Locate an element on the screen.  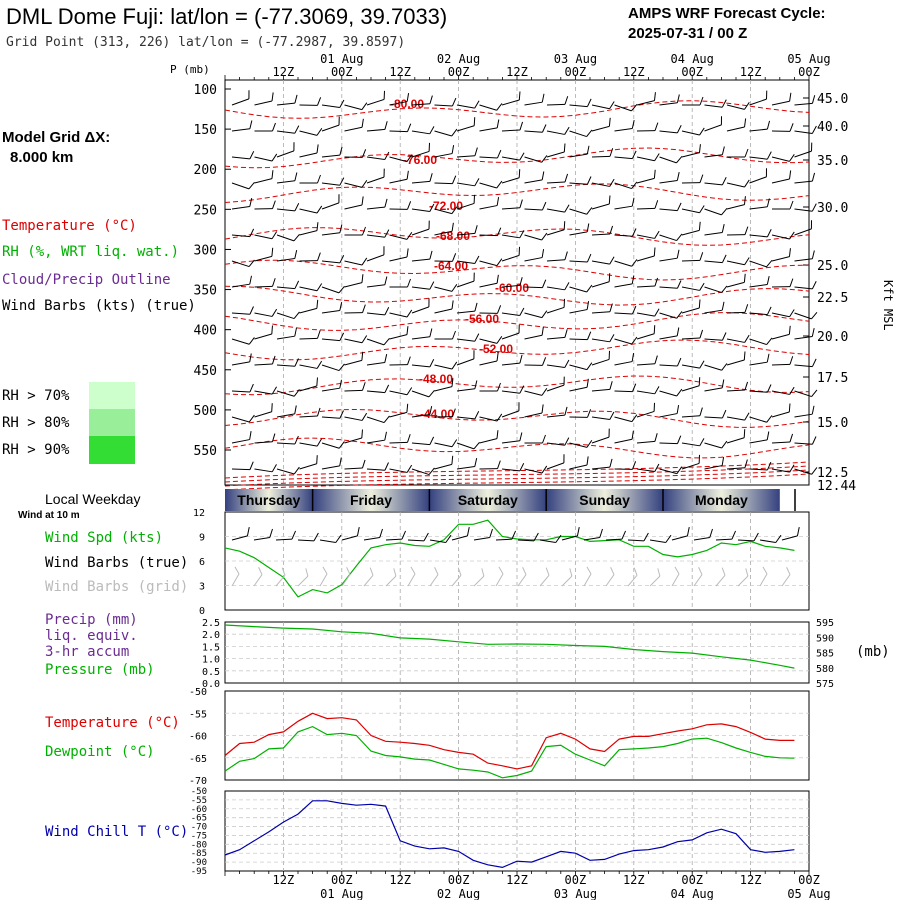
chill-panel: -50-55-60-65-70-75-80-85-90-95 is located at coordinates (500, 832).